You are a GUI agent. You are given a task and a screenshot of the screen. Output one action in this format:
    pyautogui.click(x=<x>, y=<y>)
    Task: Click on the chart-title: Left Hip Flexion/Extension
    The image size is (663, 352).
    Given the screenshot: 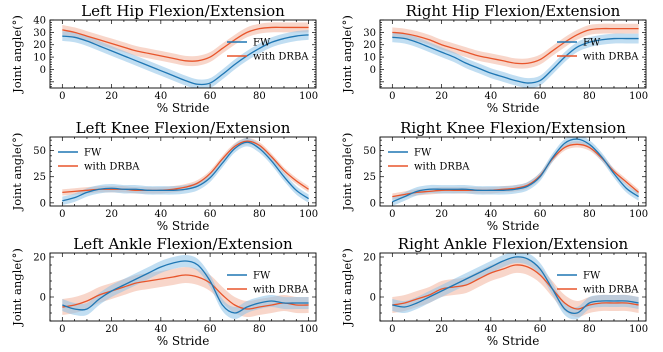 What is the action you would take?
    pyautogui.click(x=183, y=11)
    